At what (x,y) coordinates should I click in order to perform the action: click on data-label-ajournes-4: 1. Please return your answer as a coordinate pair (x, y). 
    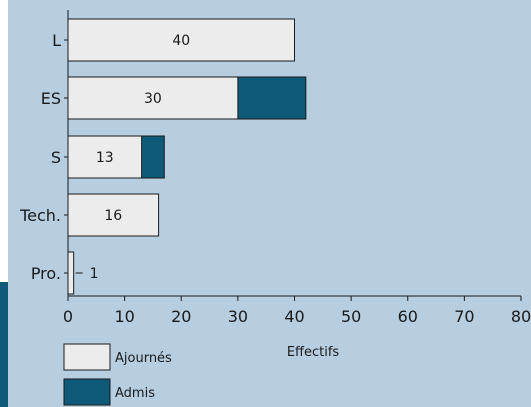
    Looking at the image, I should click on (94, 274).